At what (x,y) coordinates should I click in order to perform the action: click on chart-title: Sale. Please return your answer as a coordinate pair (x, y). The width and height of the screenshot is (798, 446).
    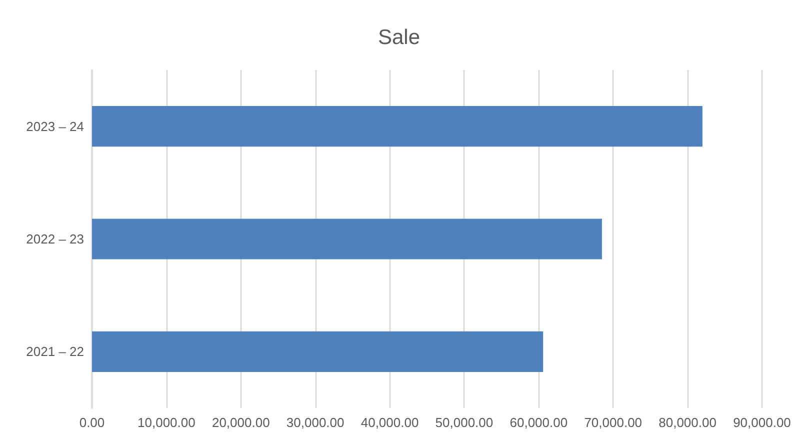
    Looking at the image, I should click on (399, 37).